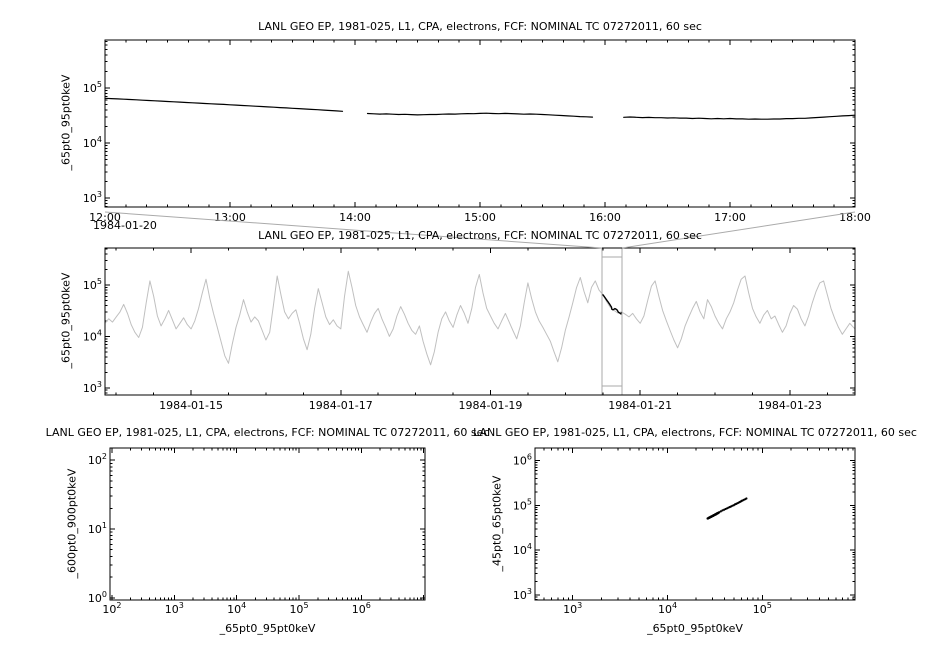 This screenshot has height=647, width=926. Describe the element at coordinates (97, 597) in the screenshot. I see `tick-label: 10⁰` at that location.